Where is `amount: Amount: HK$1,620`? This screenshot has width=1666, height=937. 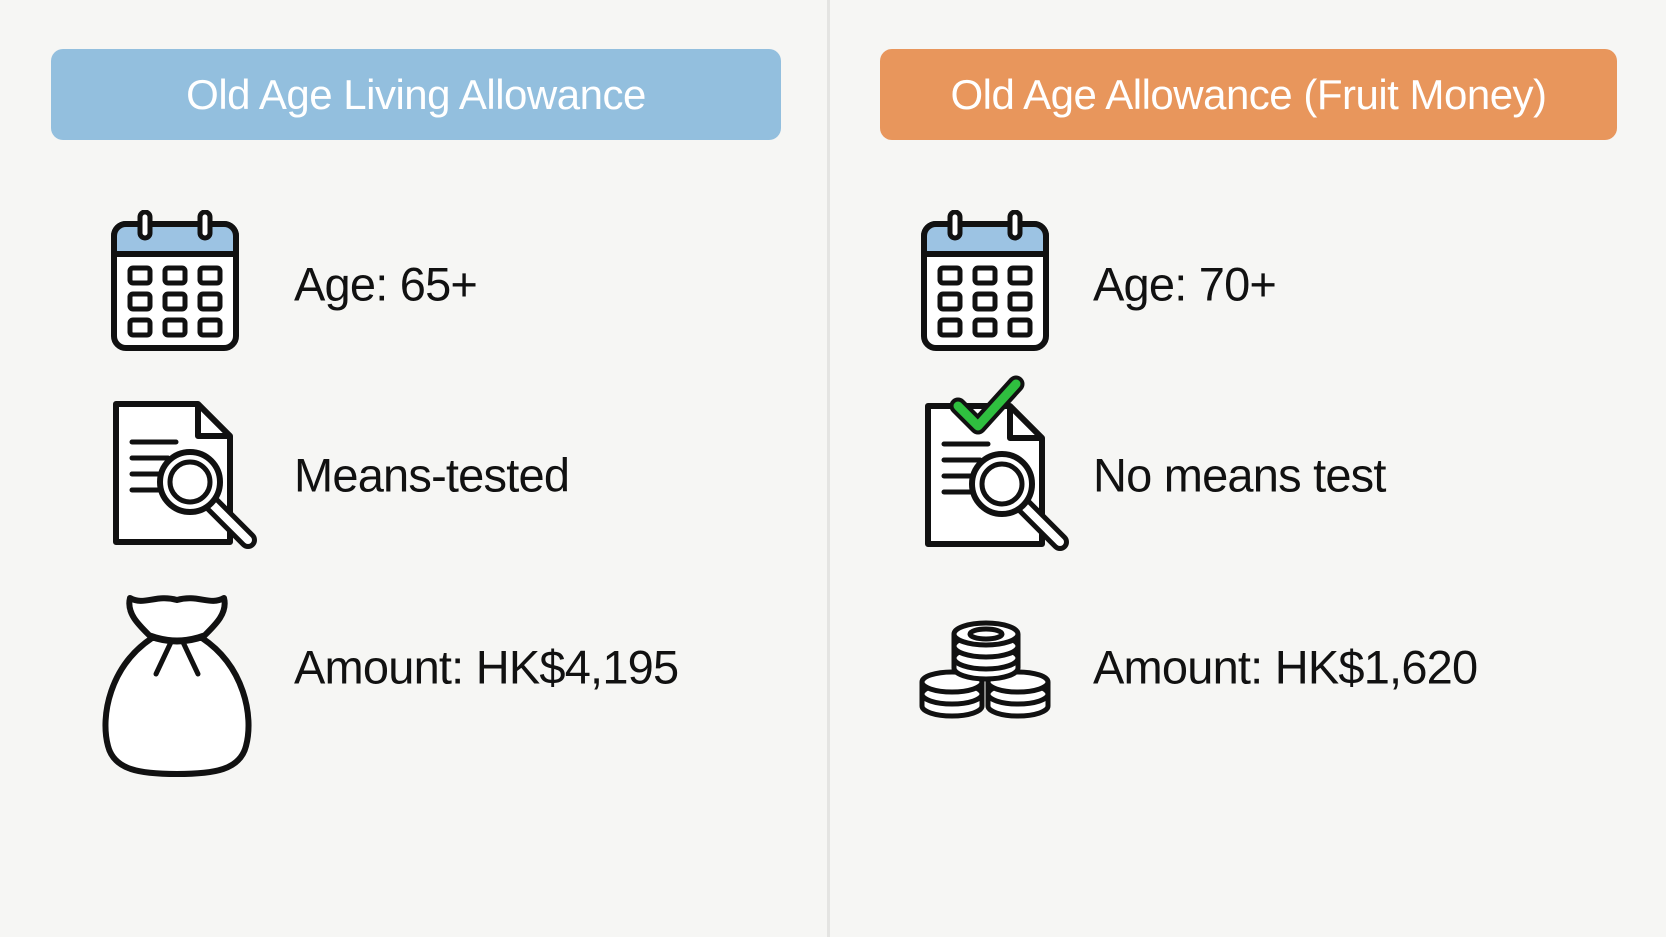
amount: Amount: HK$1,620 is located at coordinates (1285, 667).